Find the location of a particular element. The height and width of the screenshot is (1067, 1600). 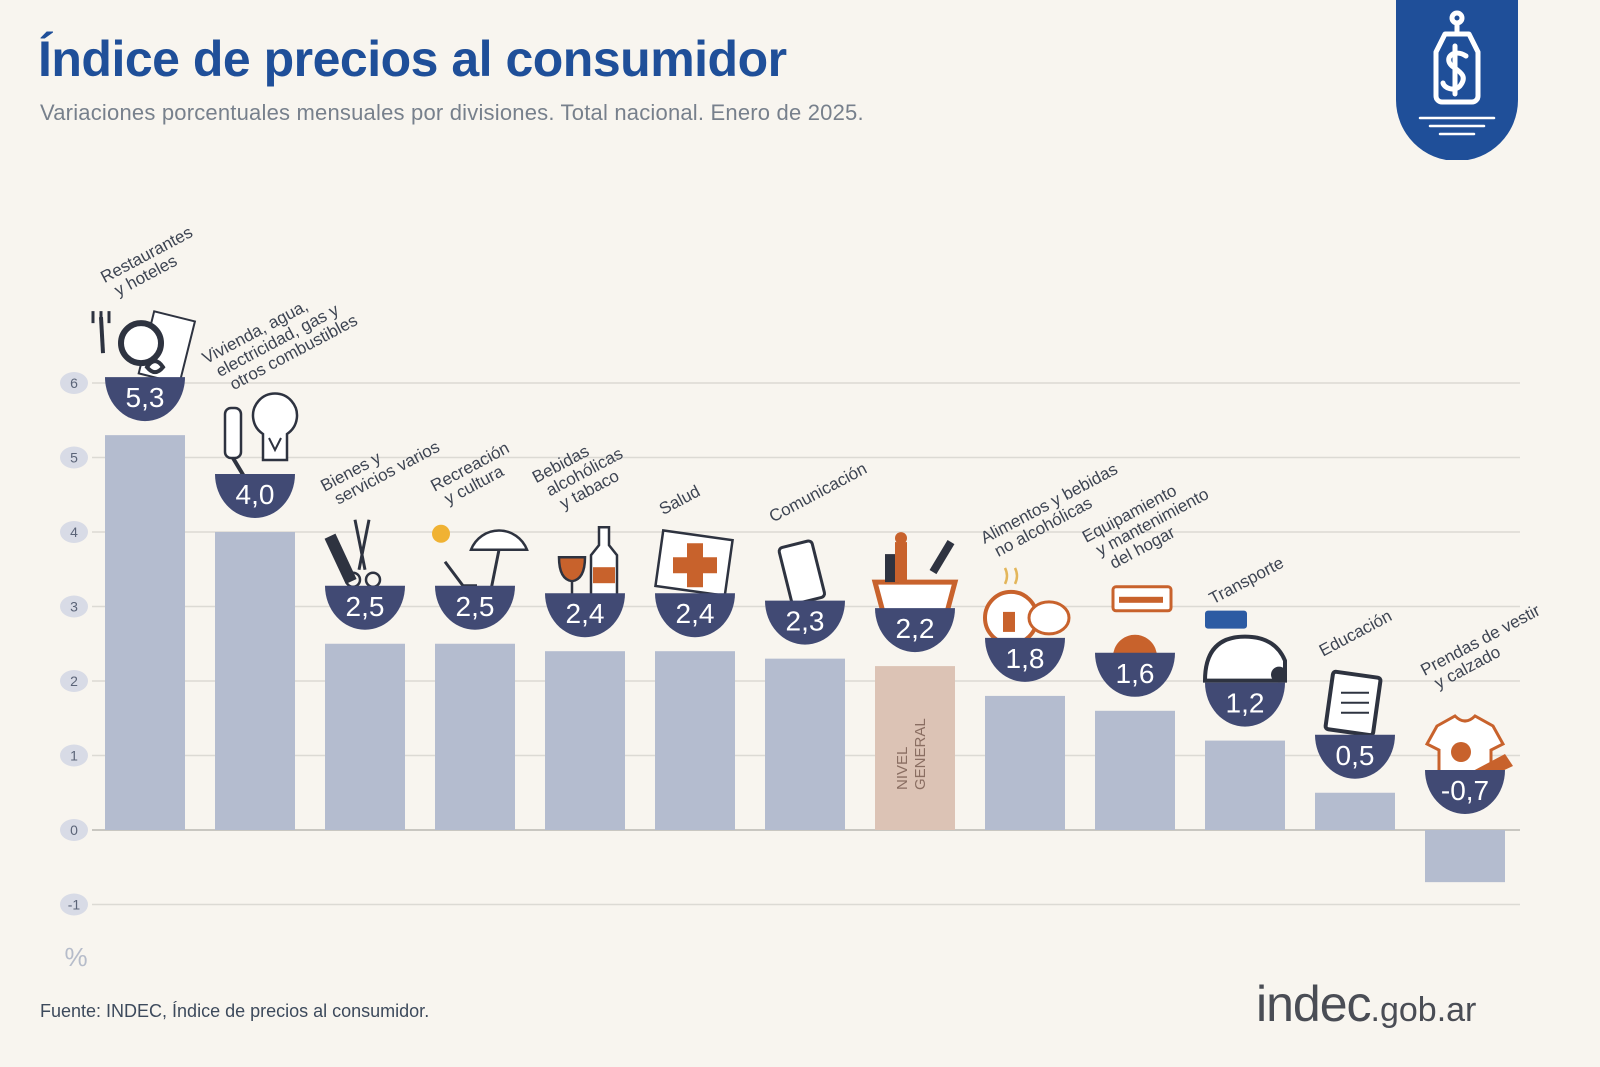

indec-logo: indec.gob.ar is located at coordinates (1366, 1004).